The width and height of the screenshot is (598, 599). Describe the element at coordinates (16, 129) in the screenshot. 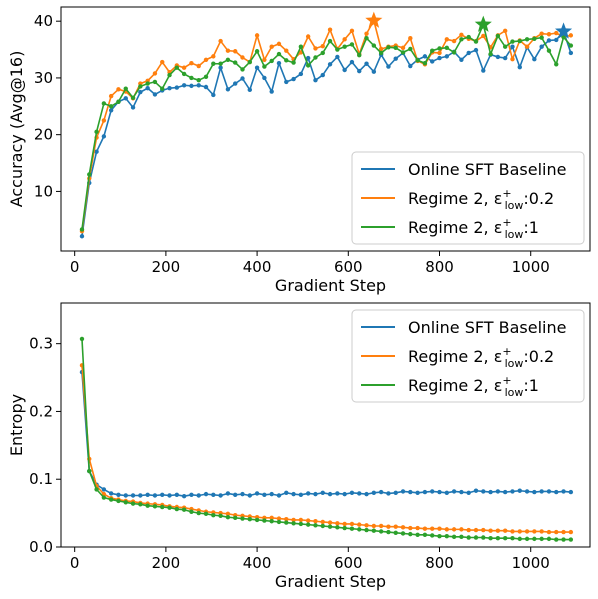

I see `y-axis-label: Accuracy (Avg@16)` at that location.